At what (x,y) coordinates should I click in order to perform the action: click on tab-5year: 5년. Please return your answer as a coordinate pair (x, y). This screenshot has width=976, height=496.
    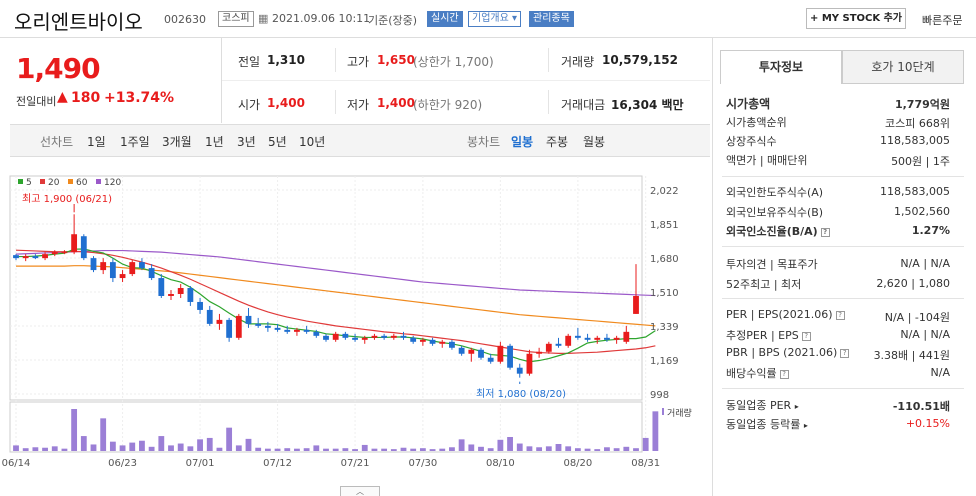
    Looking at the image, I should click on (277, 142).